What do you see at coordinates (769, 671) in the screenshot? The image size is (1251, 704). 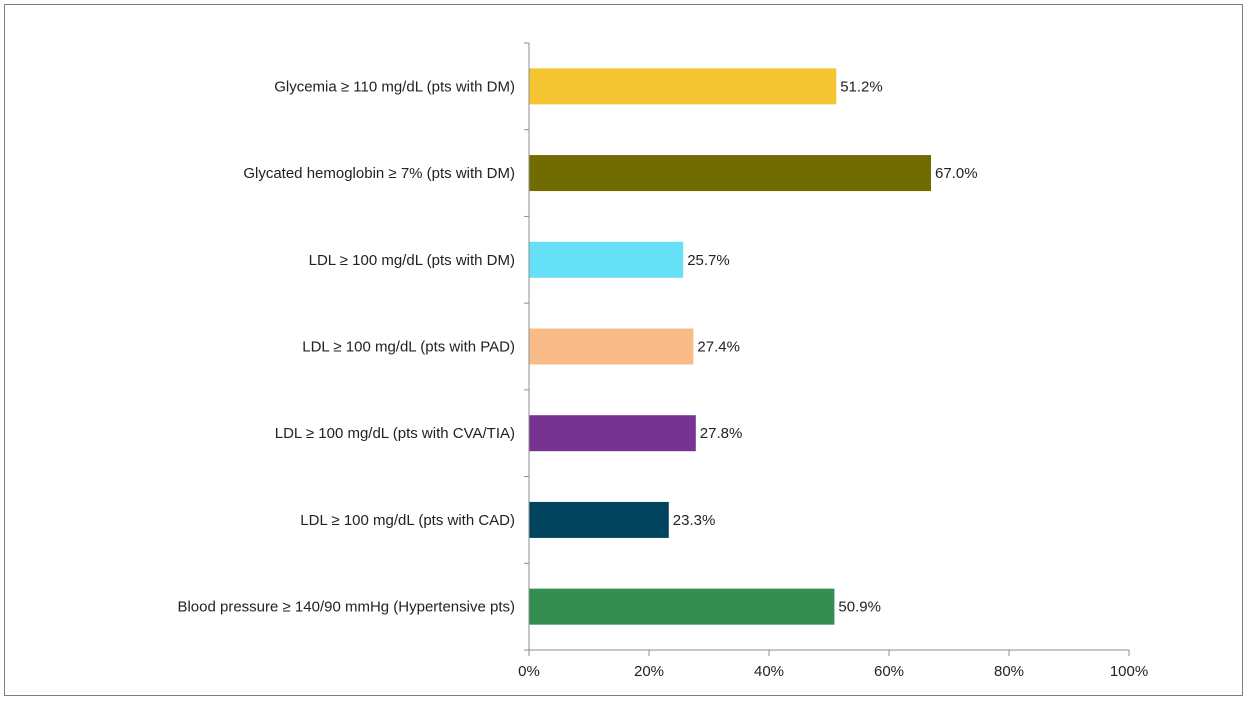 I see `x-tick-label: 40%` at bounding box center [769, 671].